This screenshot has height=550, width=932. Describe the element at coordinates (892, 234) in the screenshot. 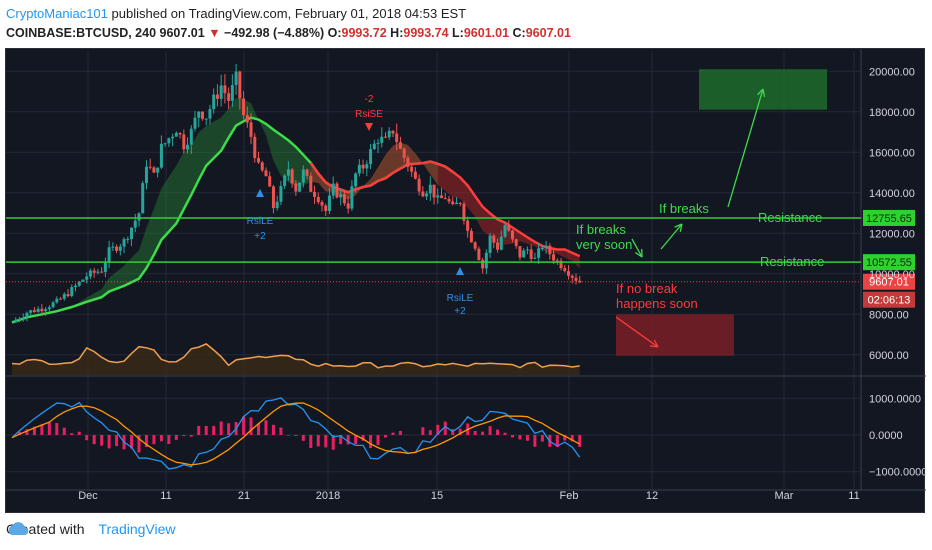

I see `price-tick-label: 12000.00` at that location.